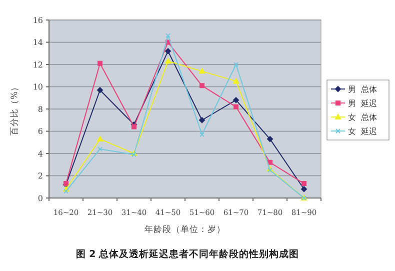  Describe the element at coordinates (40, 153) in the screenshot. I see `y-tick-label: 4` at that location.